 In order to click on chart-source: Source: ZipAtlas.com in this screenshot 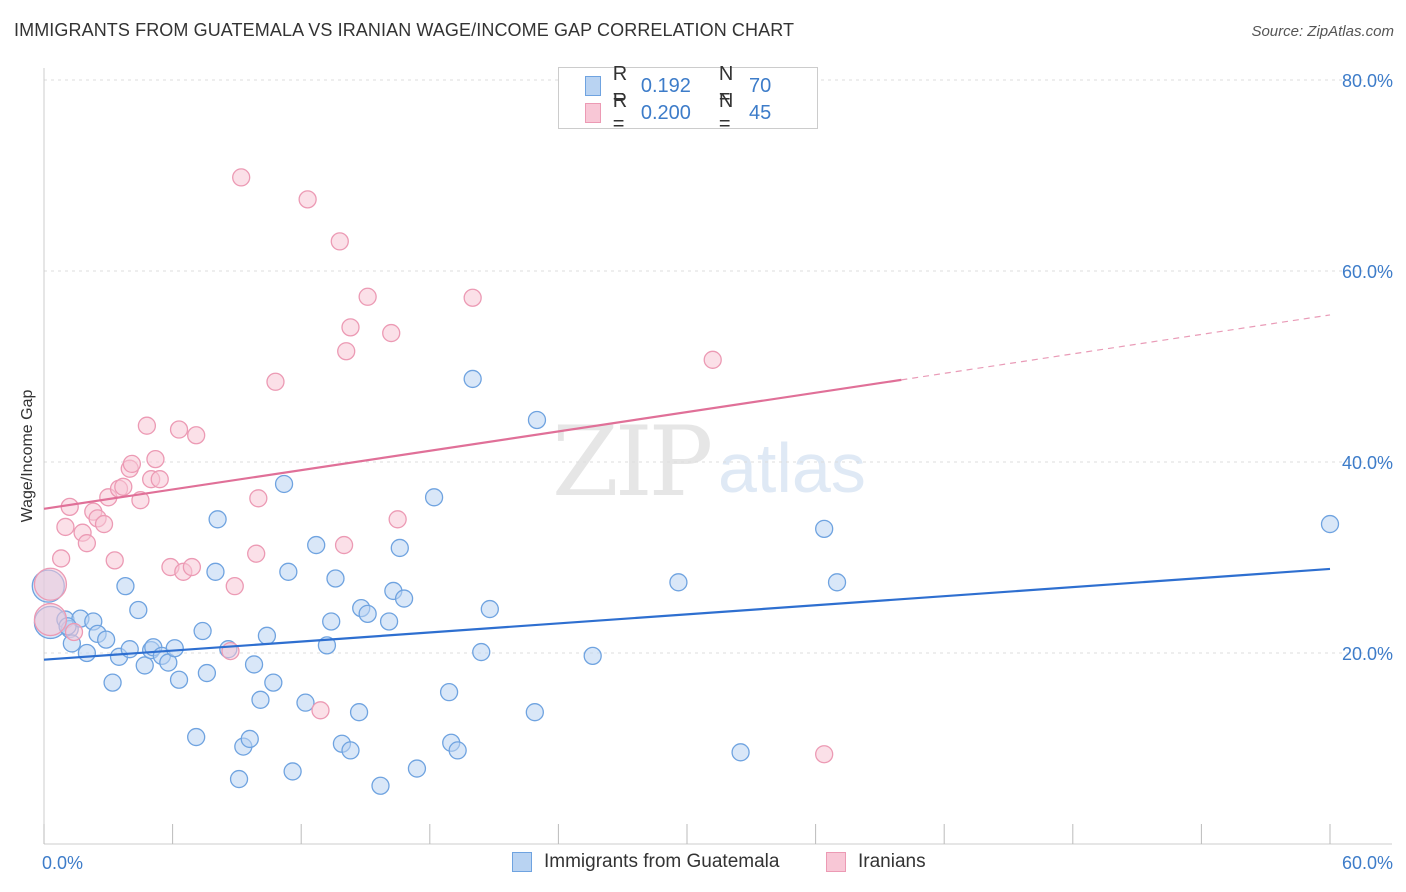, I will do `click(1322, 31)`.